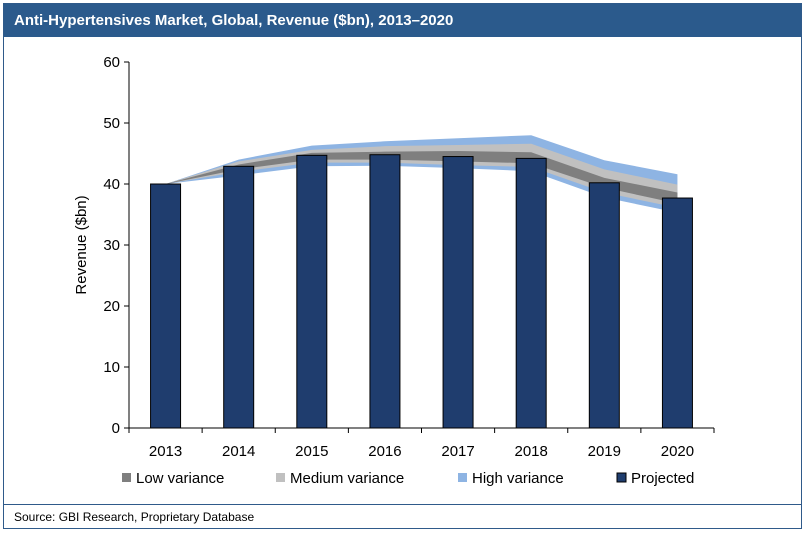  What do you see at coordinates (111, 367) in the screenshot?
I see `y-tick-label: 10` at bounding box center [111, 367].